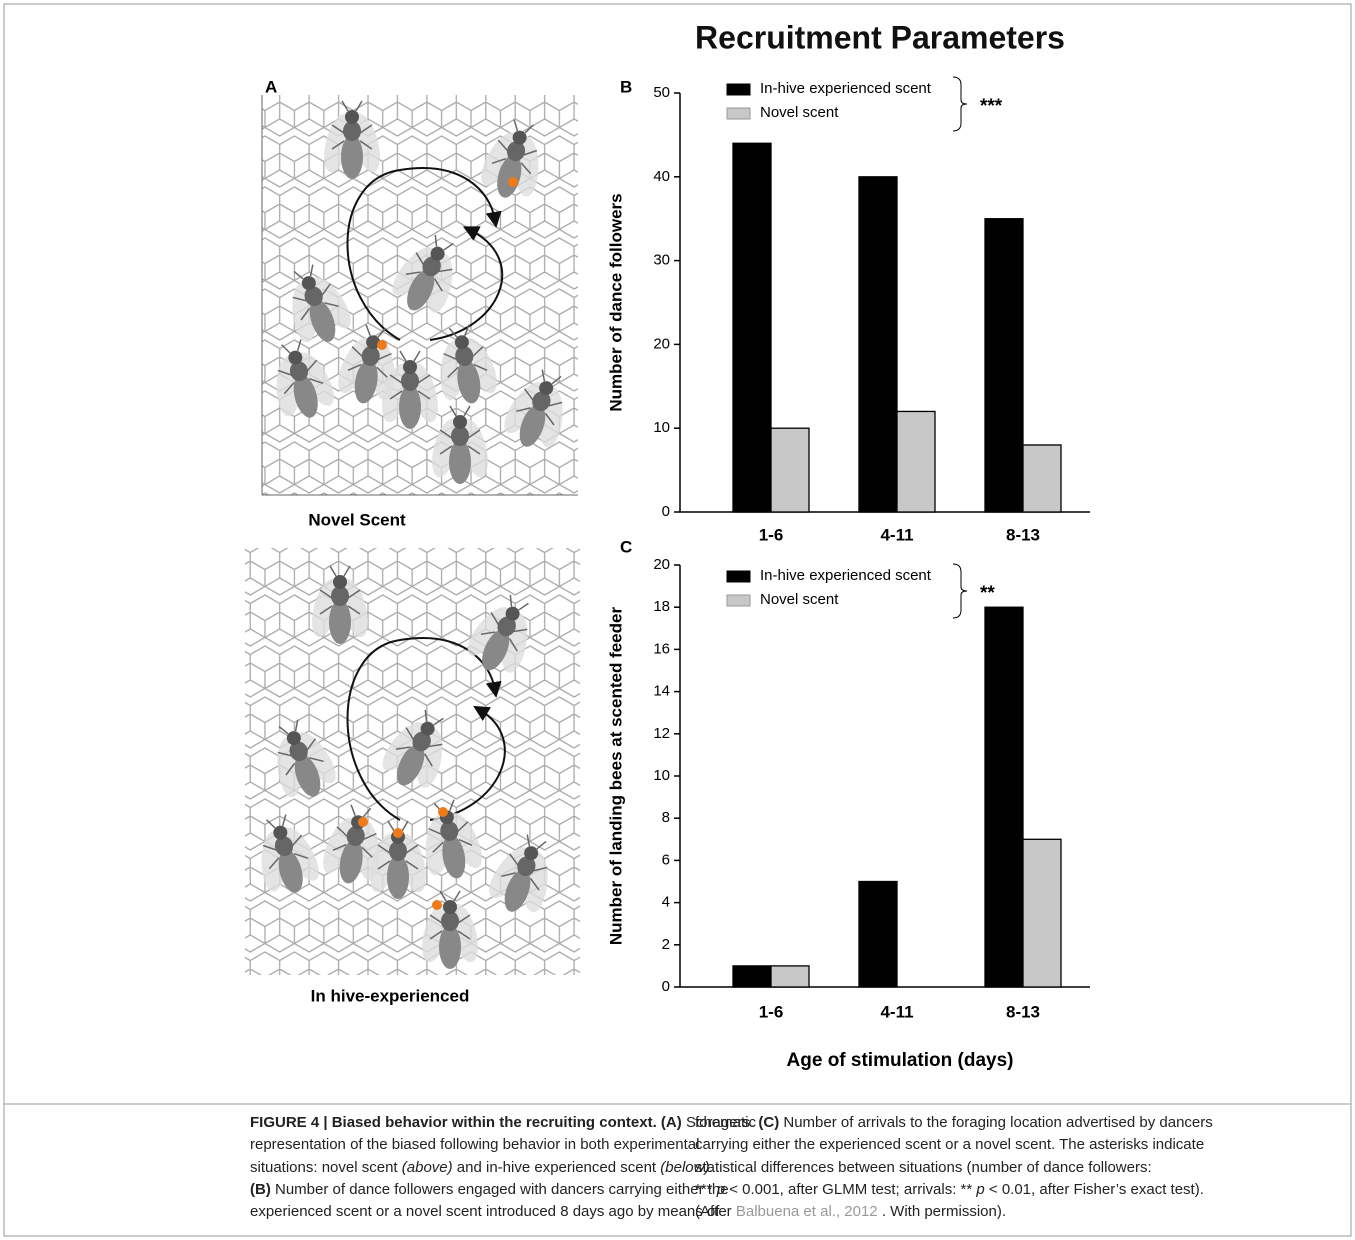 The height and width of the screenshot is (1240, 1355). What do you see at coordinates (626, 546) in the screenshot?
I see `panel-label: C` at bounding box center [626, 546].